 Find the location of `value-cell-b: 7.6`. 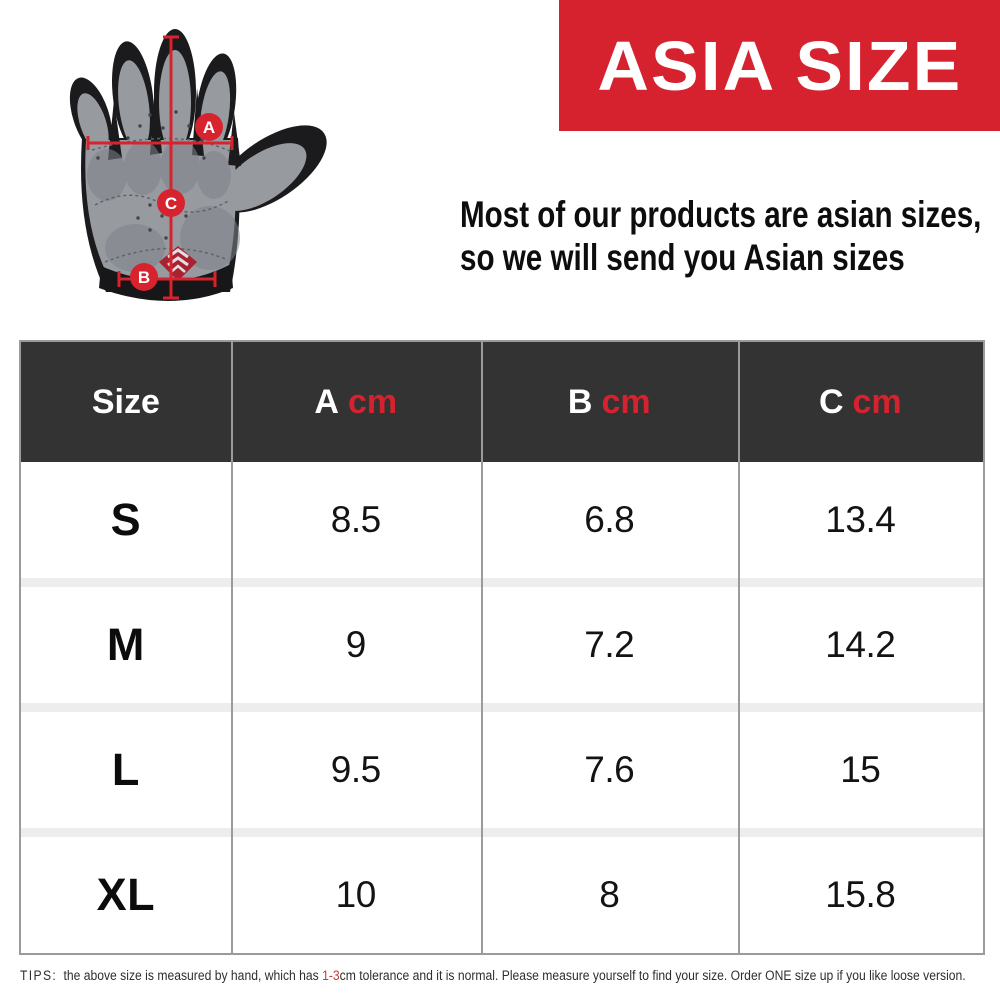

value-cell-b: 7.6 is located at coordinates (609, 769).